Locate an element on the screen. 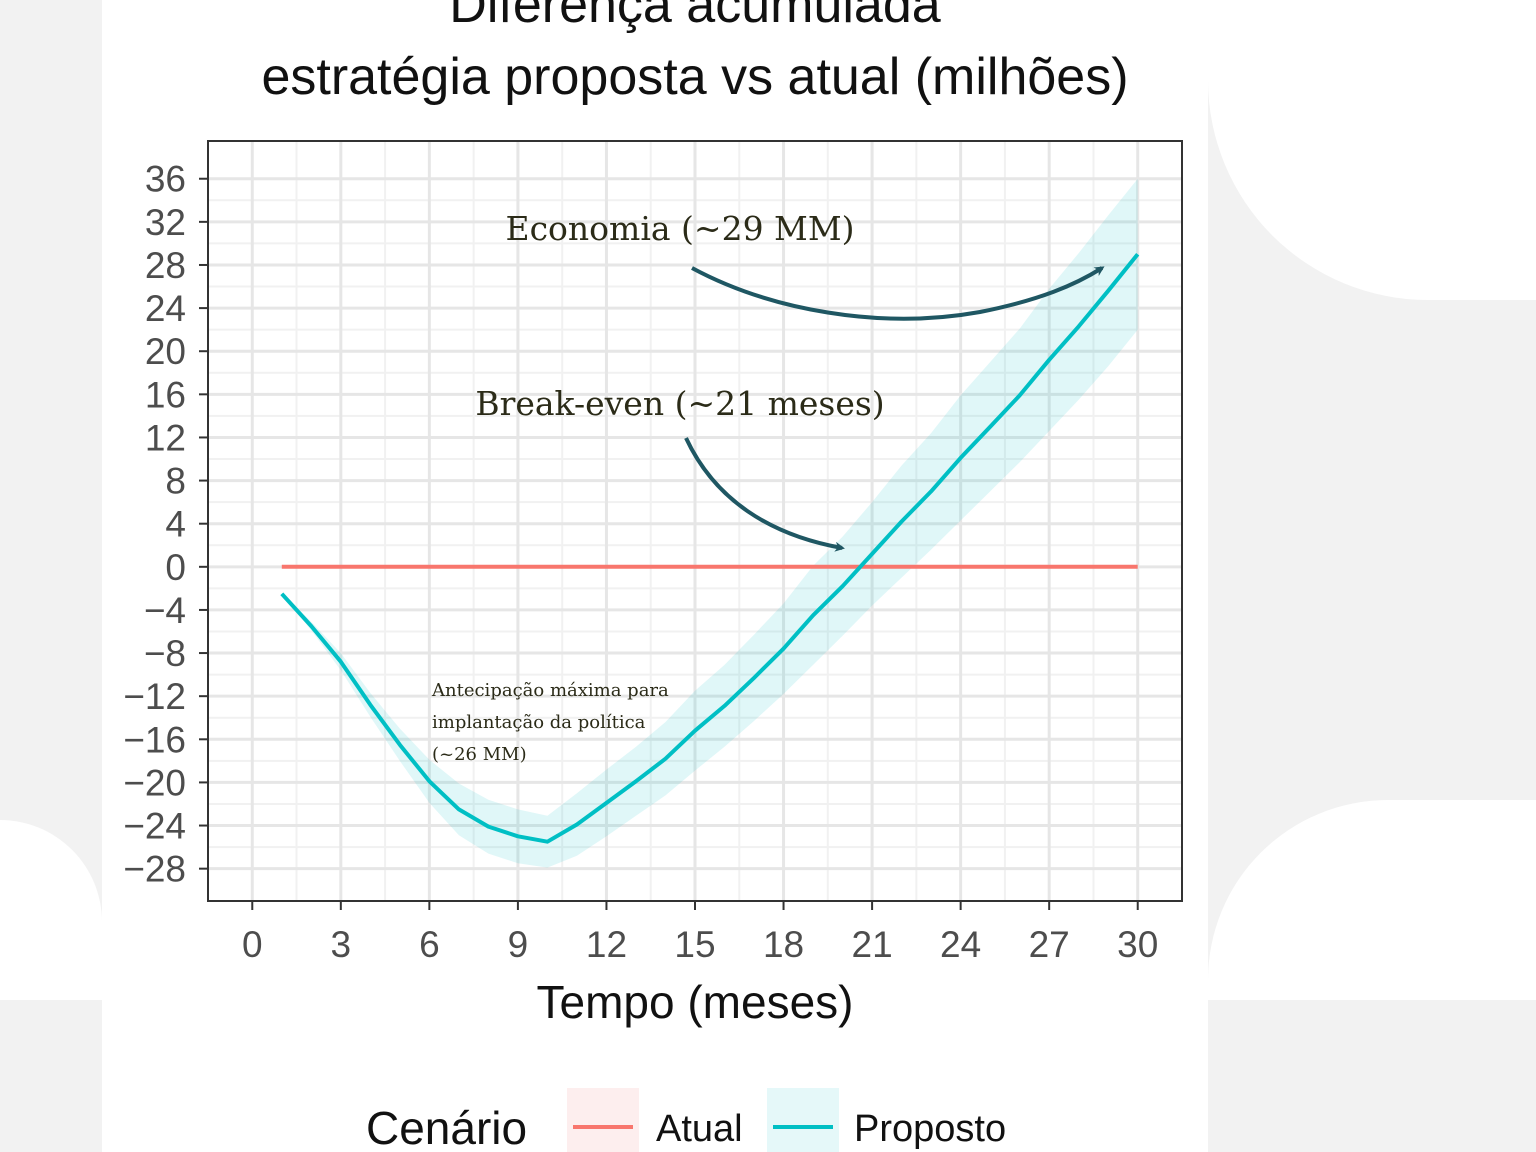  x-tick-label: 24 is located at coordinates (960, 944).